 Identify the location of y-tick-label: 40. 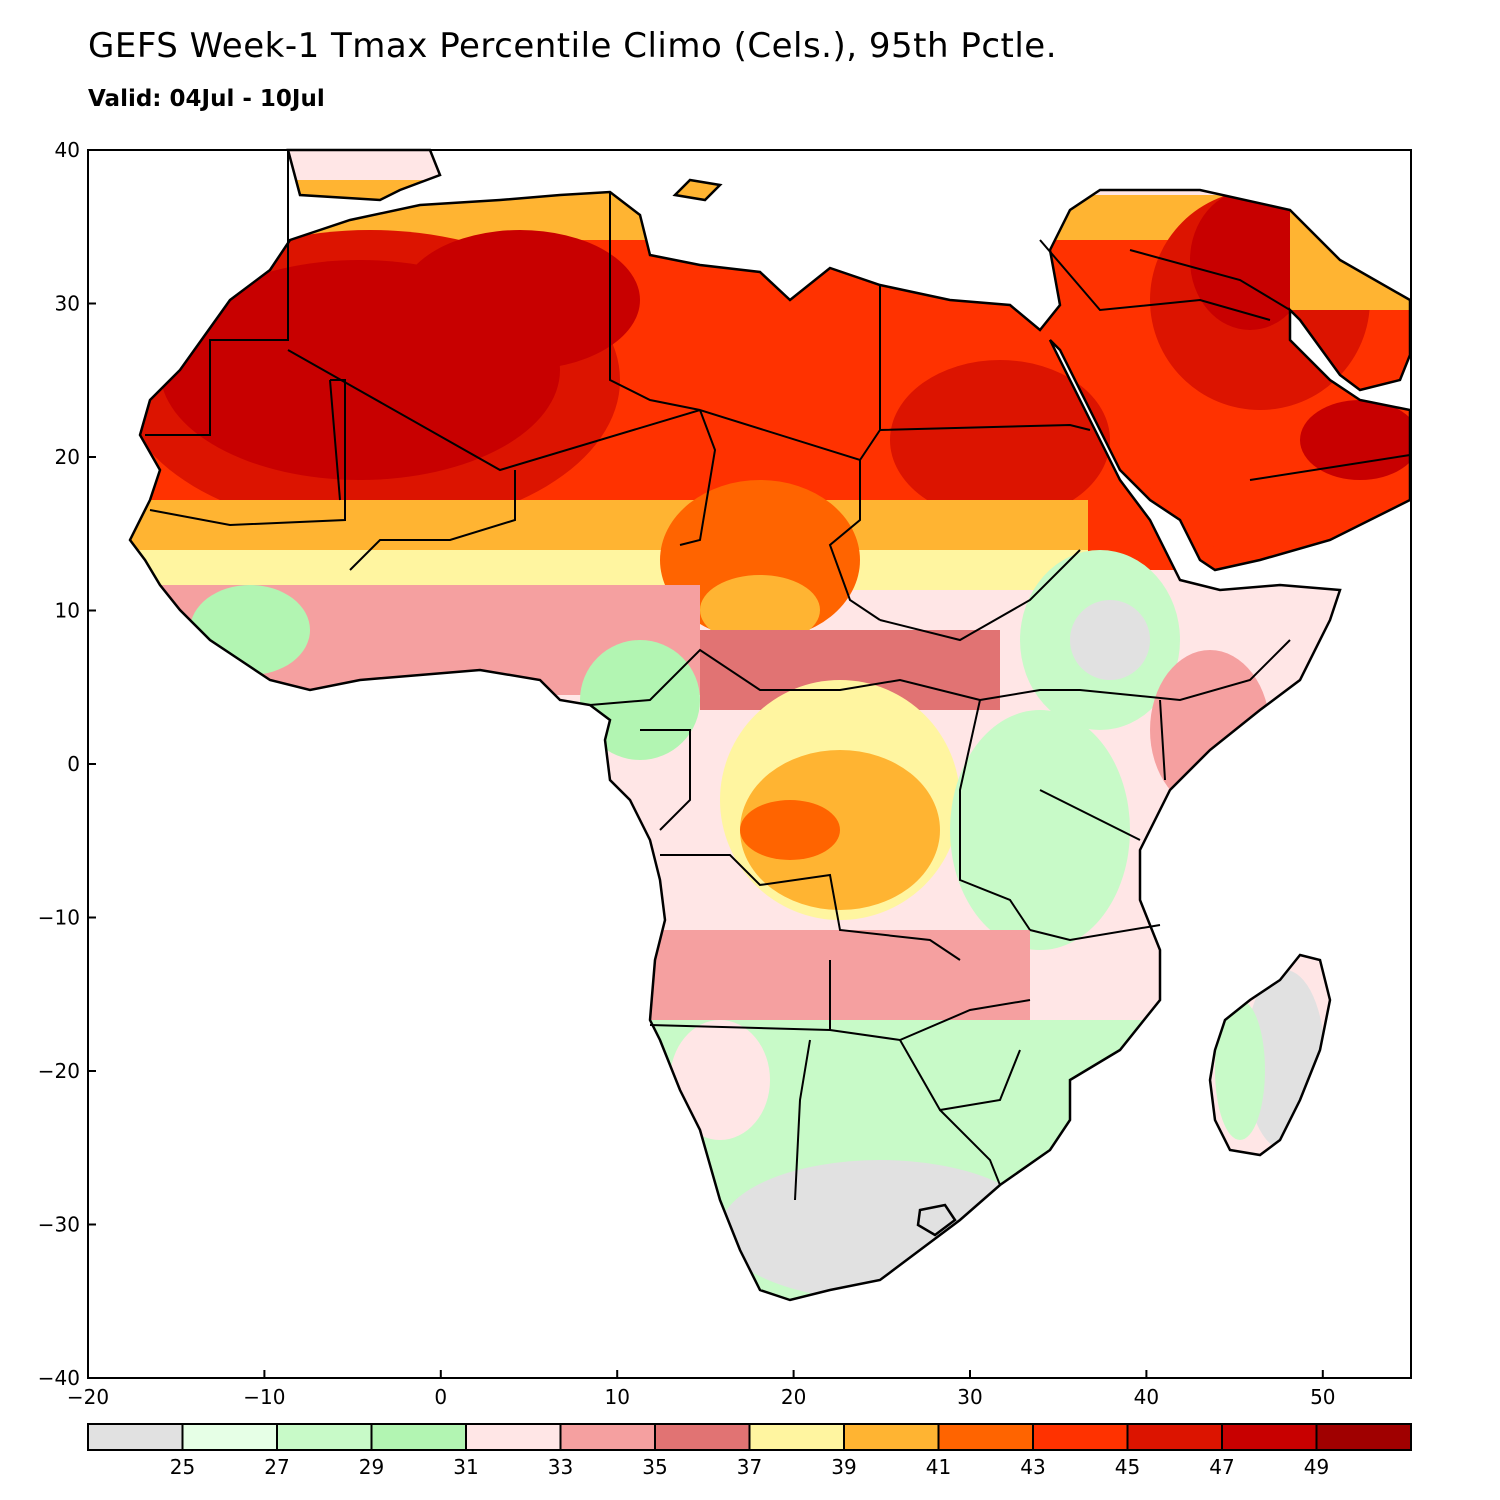
(67, 150).